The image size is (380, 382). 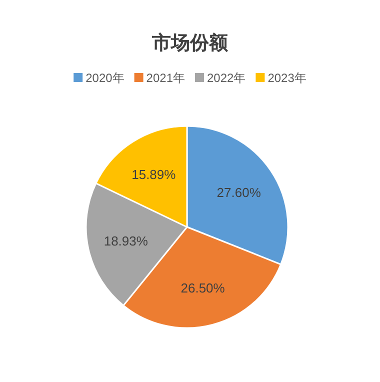 I want to click on legend-label: 2022年, so click(x=226, y=78).